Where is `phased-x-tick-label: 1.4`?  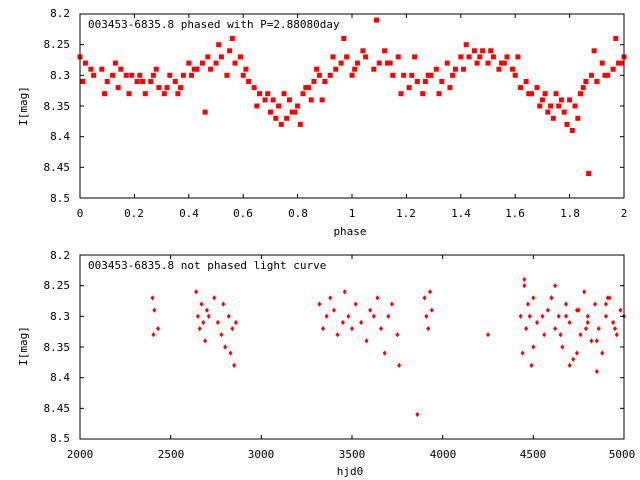
phased-x-tick-label: 1.4 is located at coordinates (461, 213).